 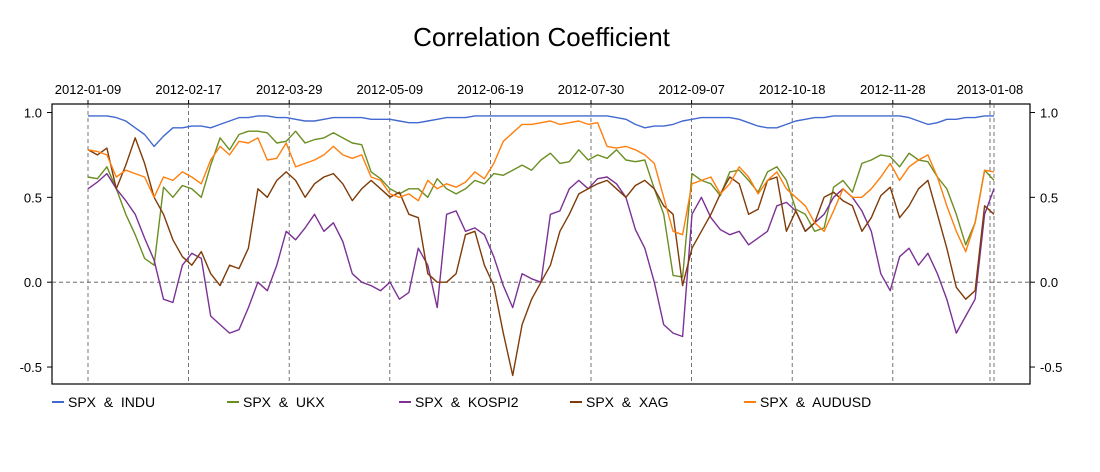 I want to click on legend-item: SPX & UKX, so click(x=276, y=402).